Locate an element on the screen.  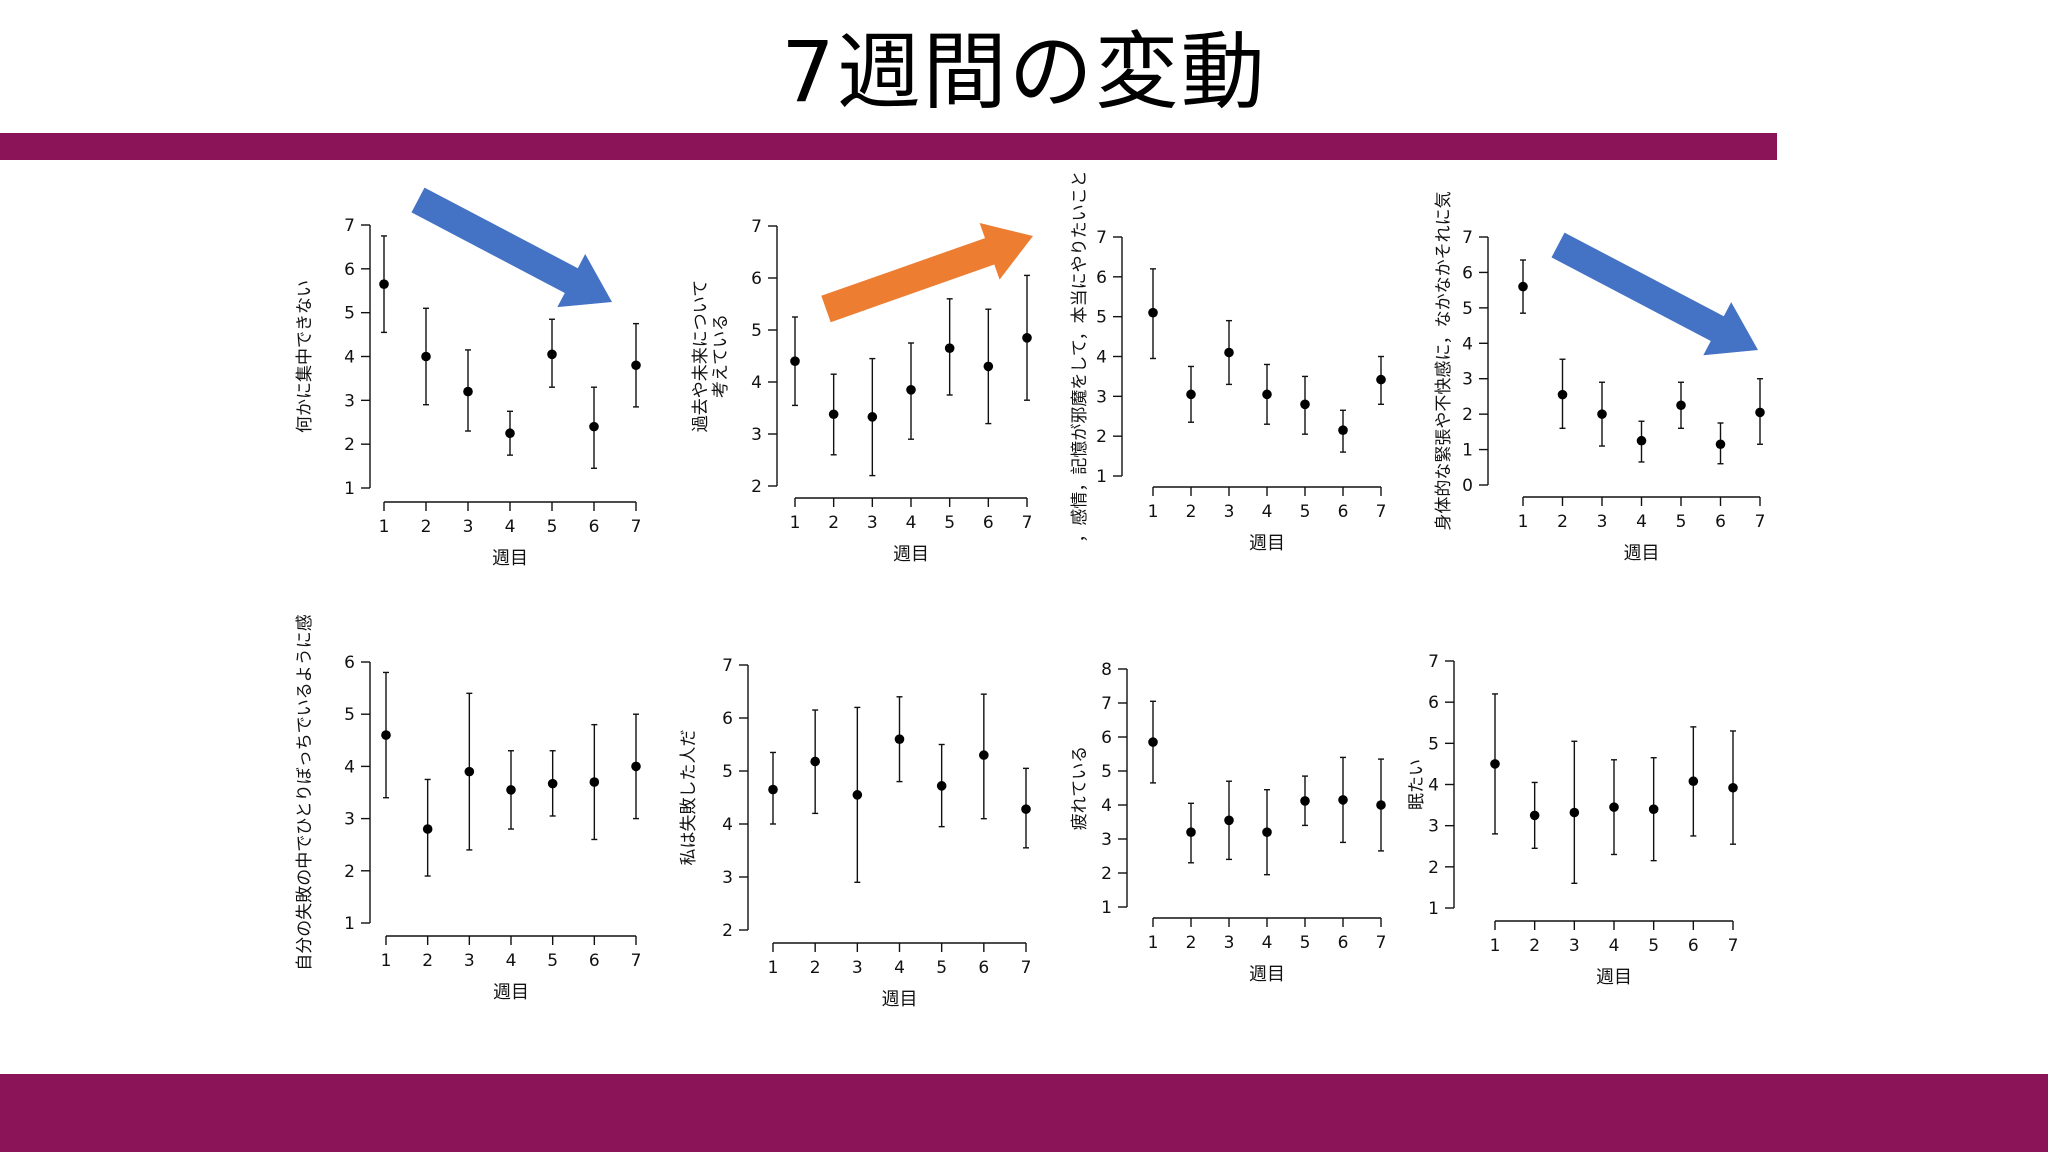
chart-panel-3: 1 2 3 4 5 6 7 1 2 3 4 5 6 7 週目 ，感情，記憶が邪魔をして，本当にやりたいこと is located at coordinates (1228, 362).